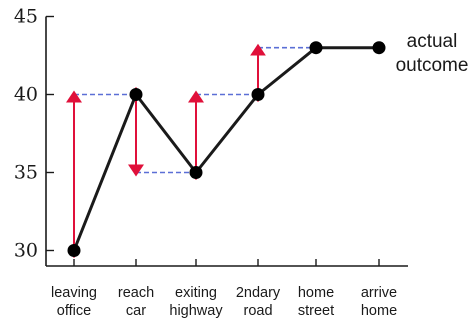  I want to click on y-tick-label: 45, so click(26, 17).